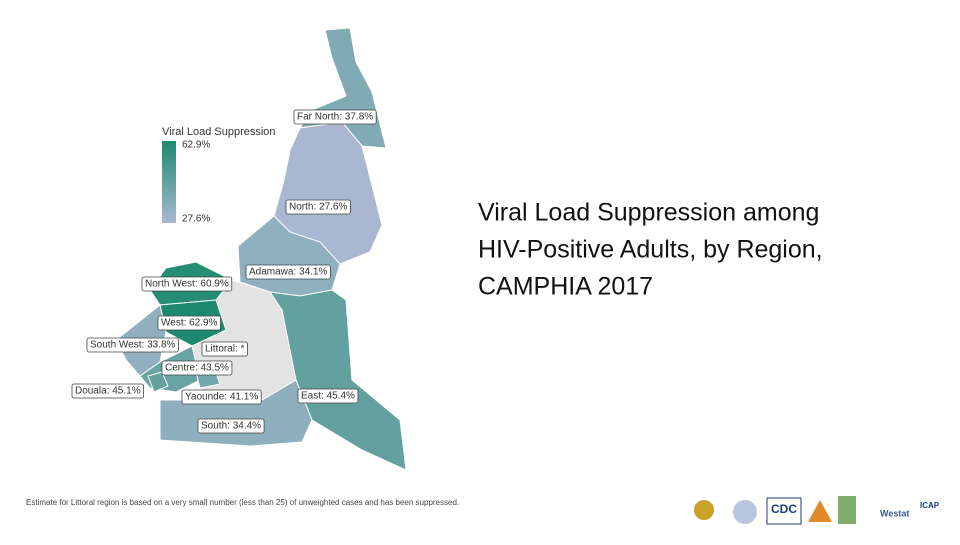  I want to click on region-label: Far North: 37.8%, so click(335, 117).